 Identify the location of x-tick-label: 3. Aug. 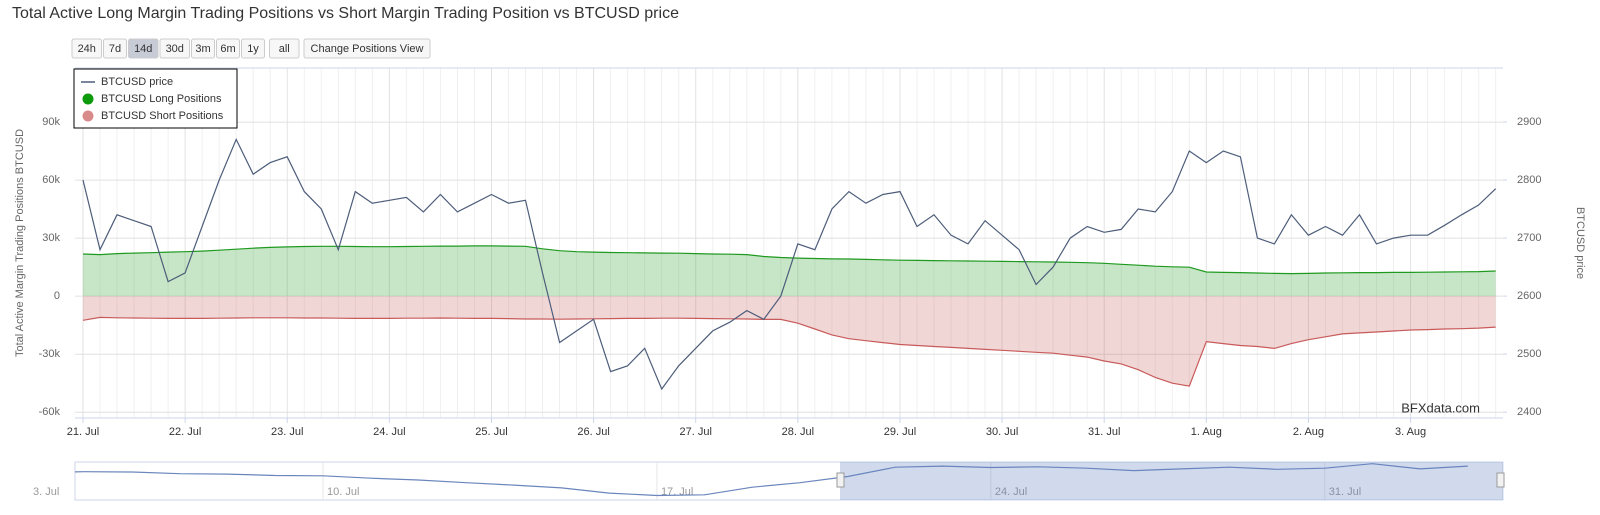
(1410, 432).